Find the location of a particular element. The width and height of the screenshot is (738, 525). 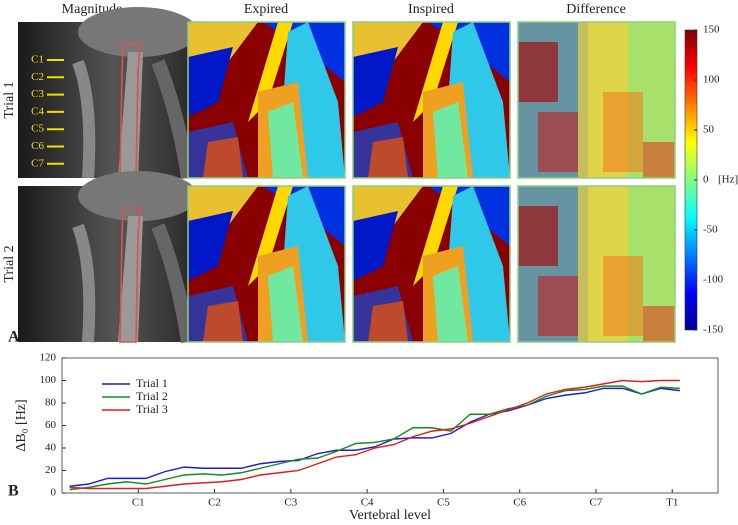

y-tick-label: 20 is located at coordinates (51, 470).